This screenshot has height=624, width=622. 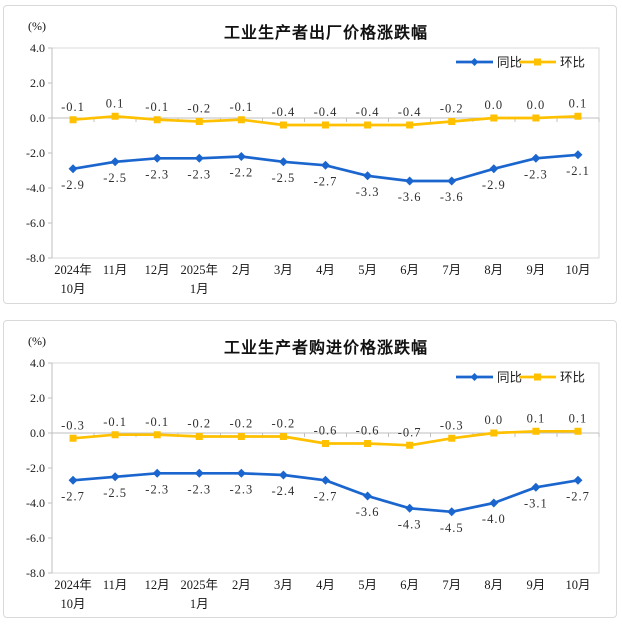 What do you see at coordinates (241, 107) in the screenshot?
I see `data-point-label: -0.1` at bounding box center [241, 107].